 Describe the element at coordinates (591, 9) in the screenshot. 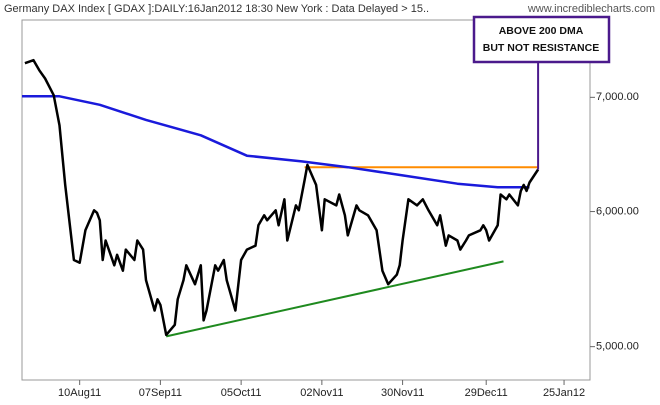

I see `watermark: www.incrediblecharts.com` at that location.